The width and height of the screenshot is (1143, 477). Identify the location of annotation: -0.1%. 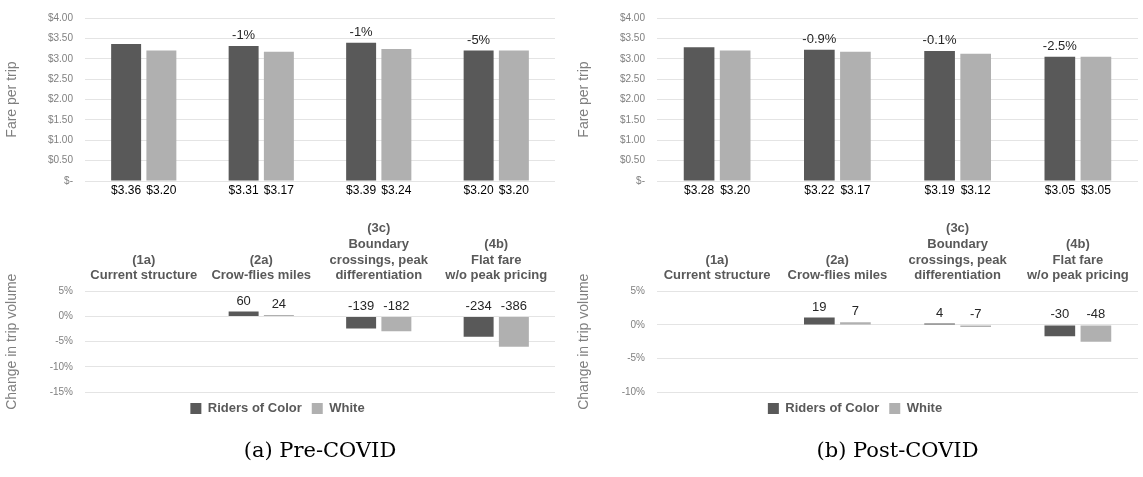
(939, 40).